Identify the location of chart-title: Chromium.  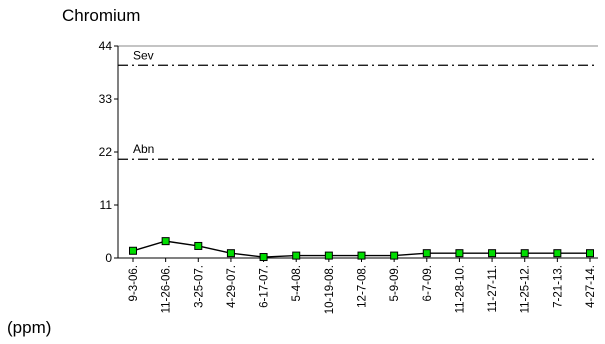
(101, 15).